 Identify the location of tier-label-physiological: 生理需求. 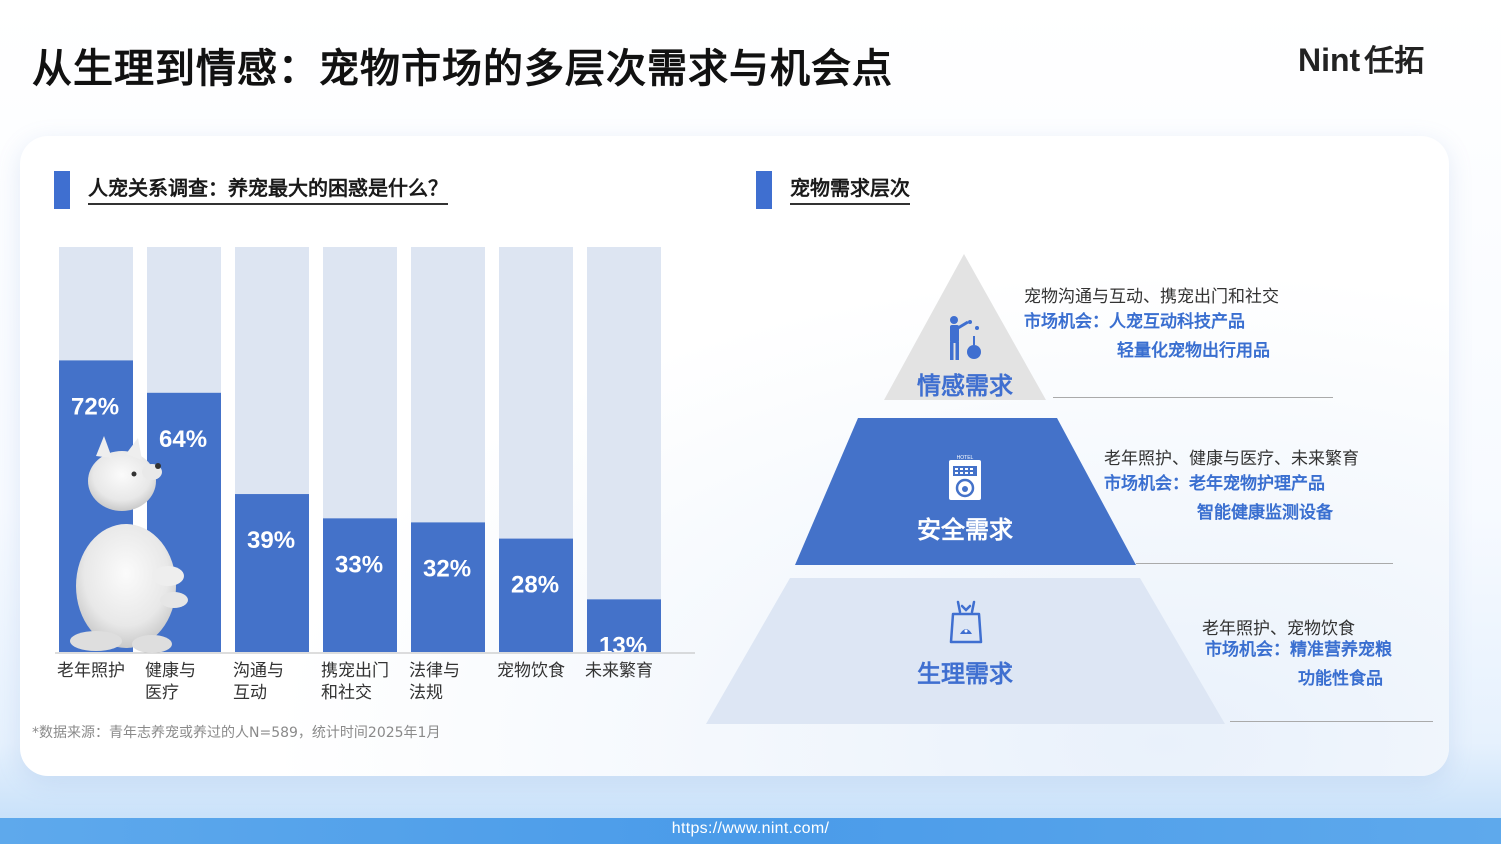
(965, 674).